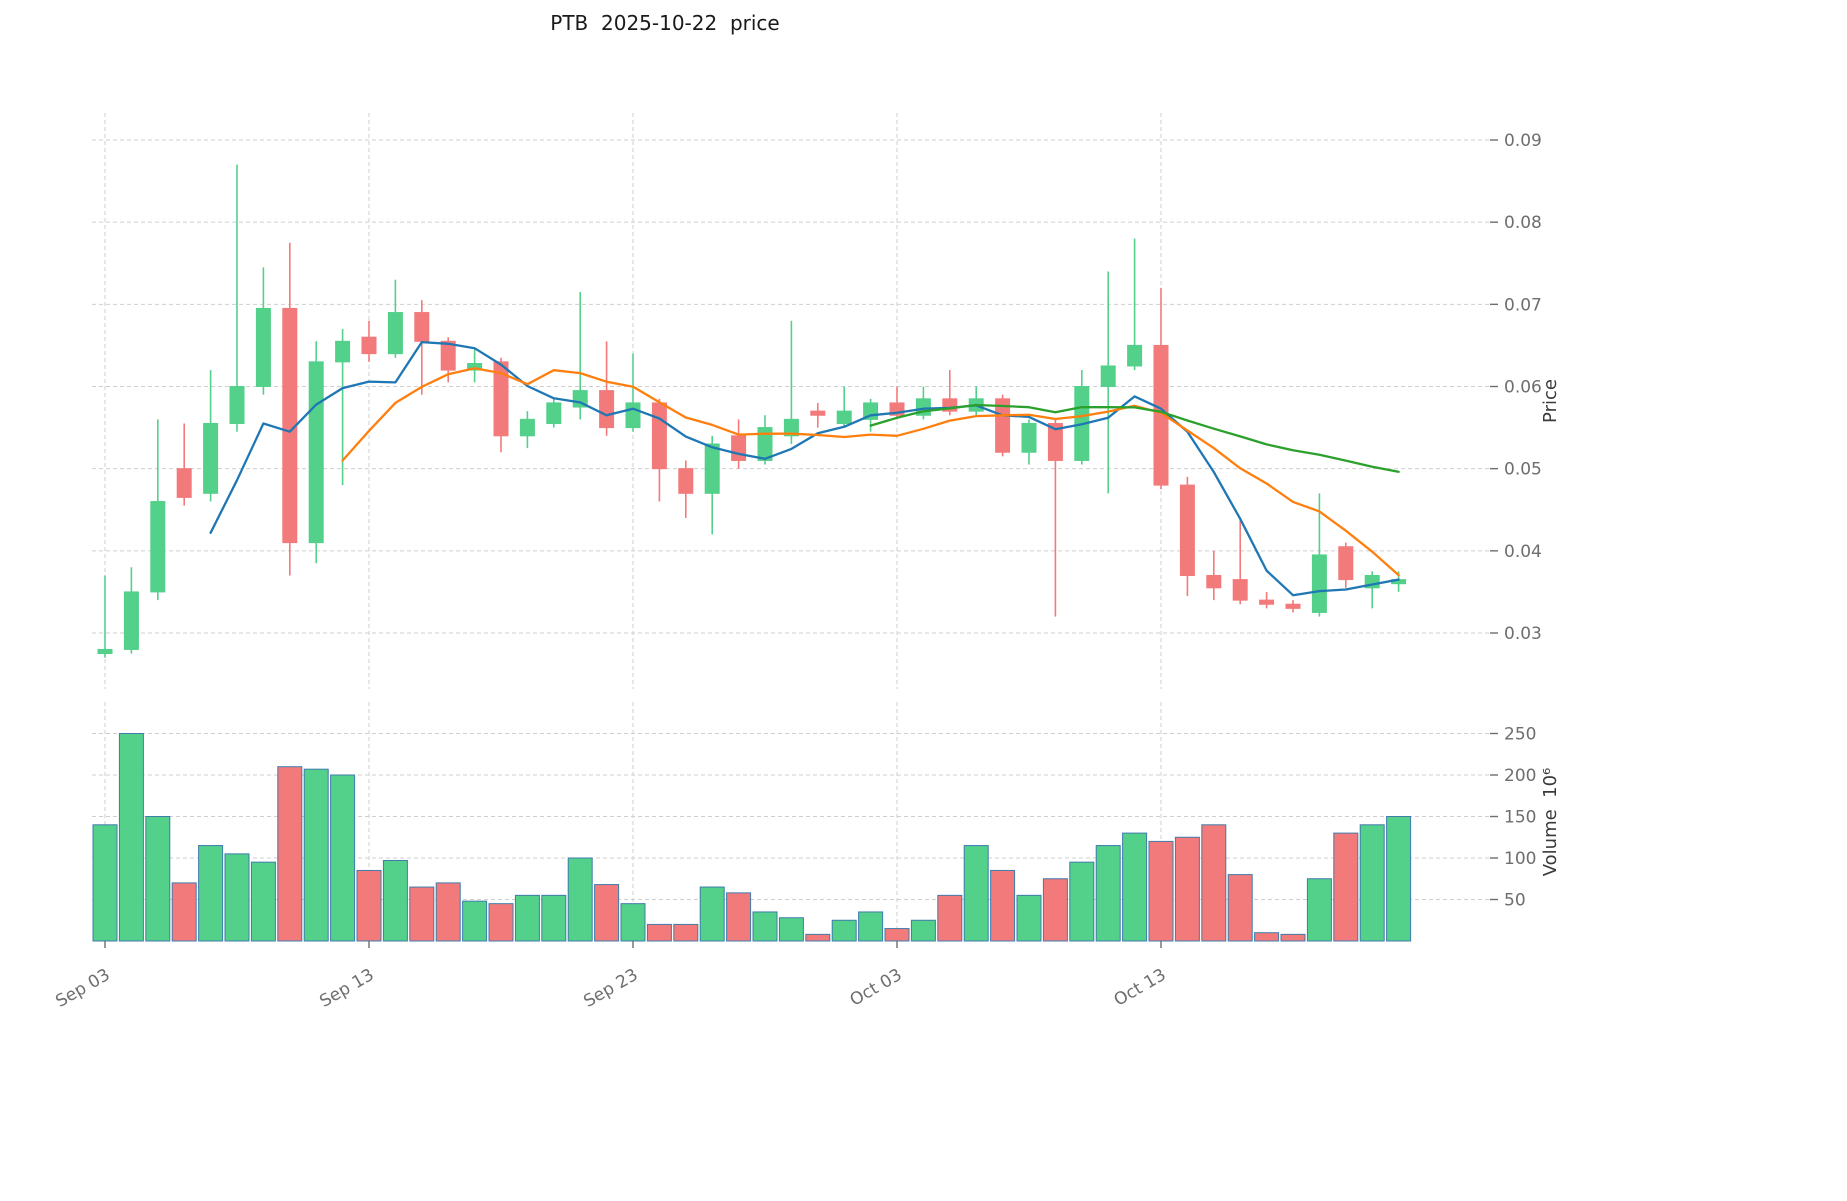  I want to click on ma-line-ma5, so click(804, 468).